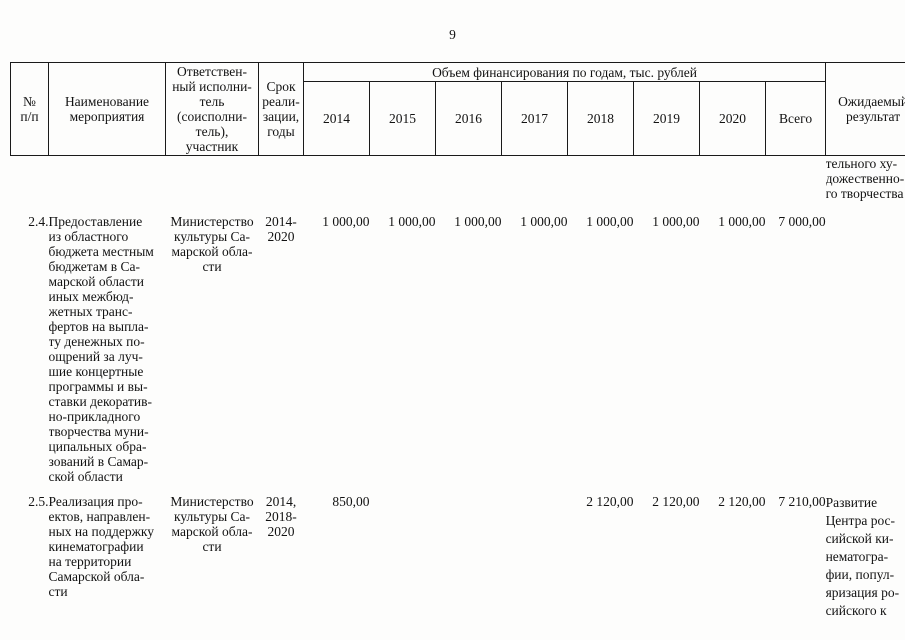 The height and width of the screenshot is (640, 905). I want to click on value-cell-2015, so click(403, 557).